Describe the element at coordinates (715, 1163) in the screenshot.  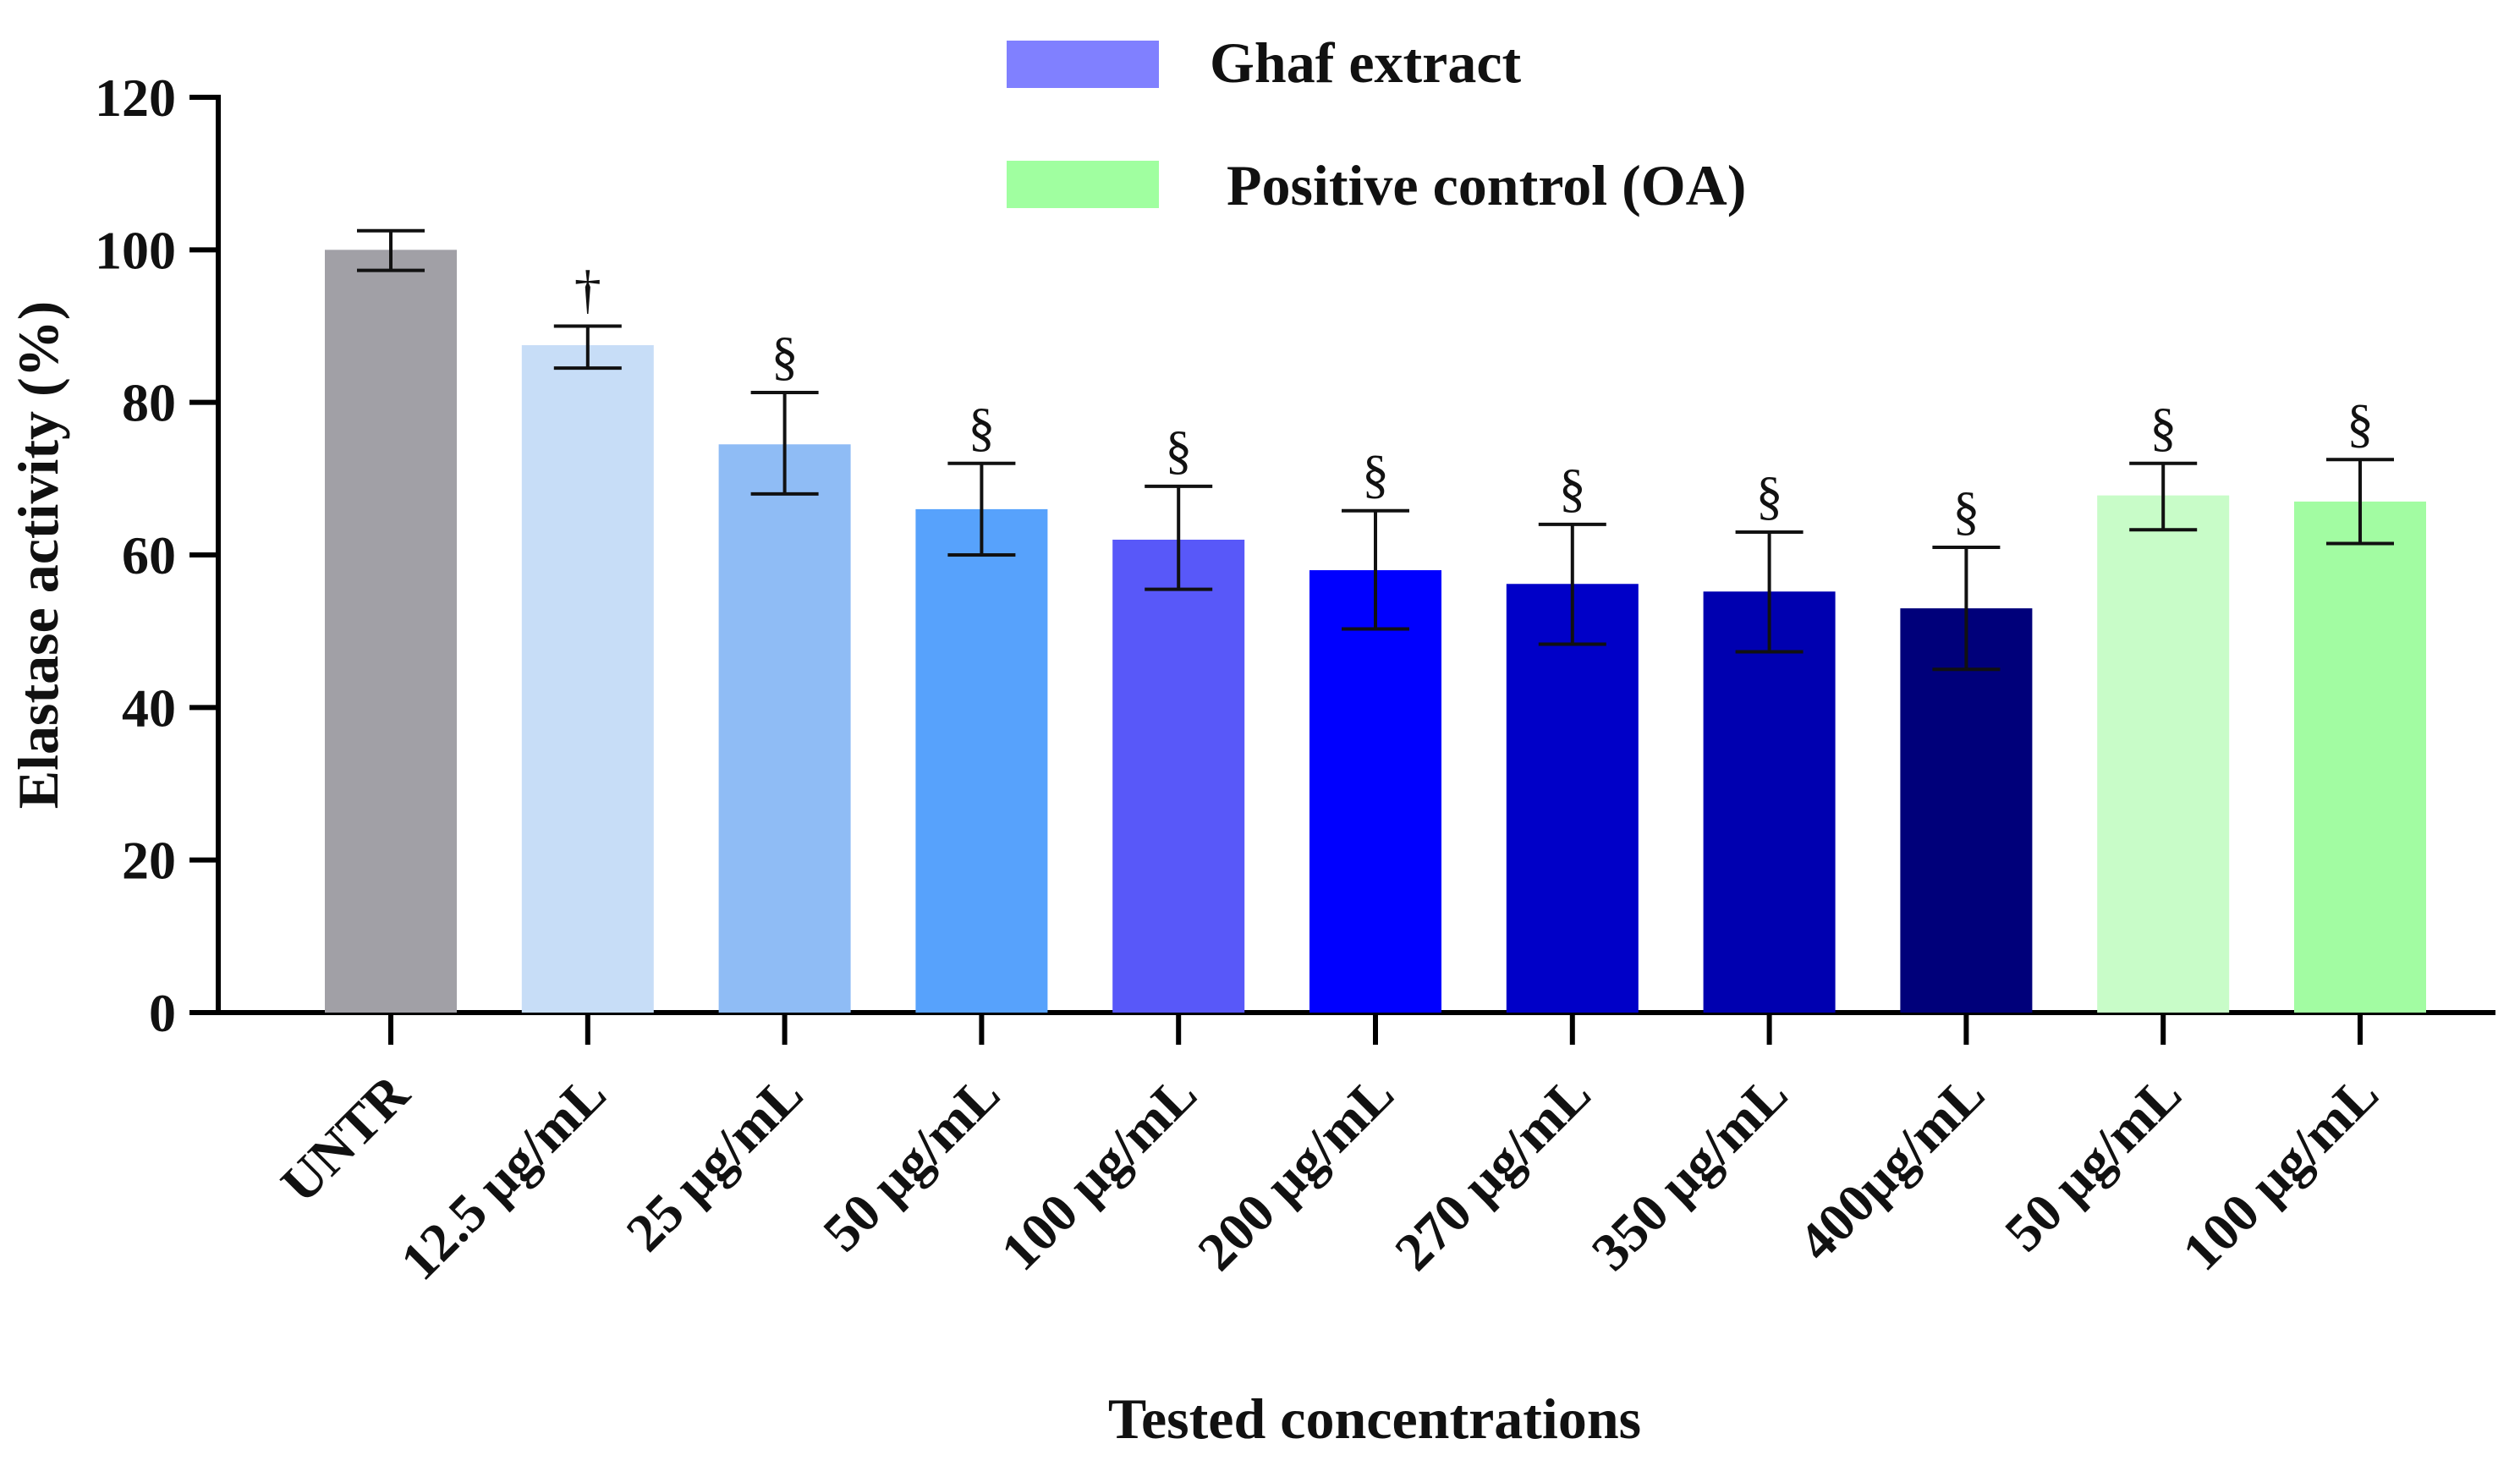
I see `x-tick-label: 25 µg/mL` at that location.